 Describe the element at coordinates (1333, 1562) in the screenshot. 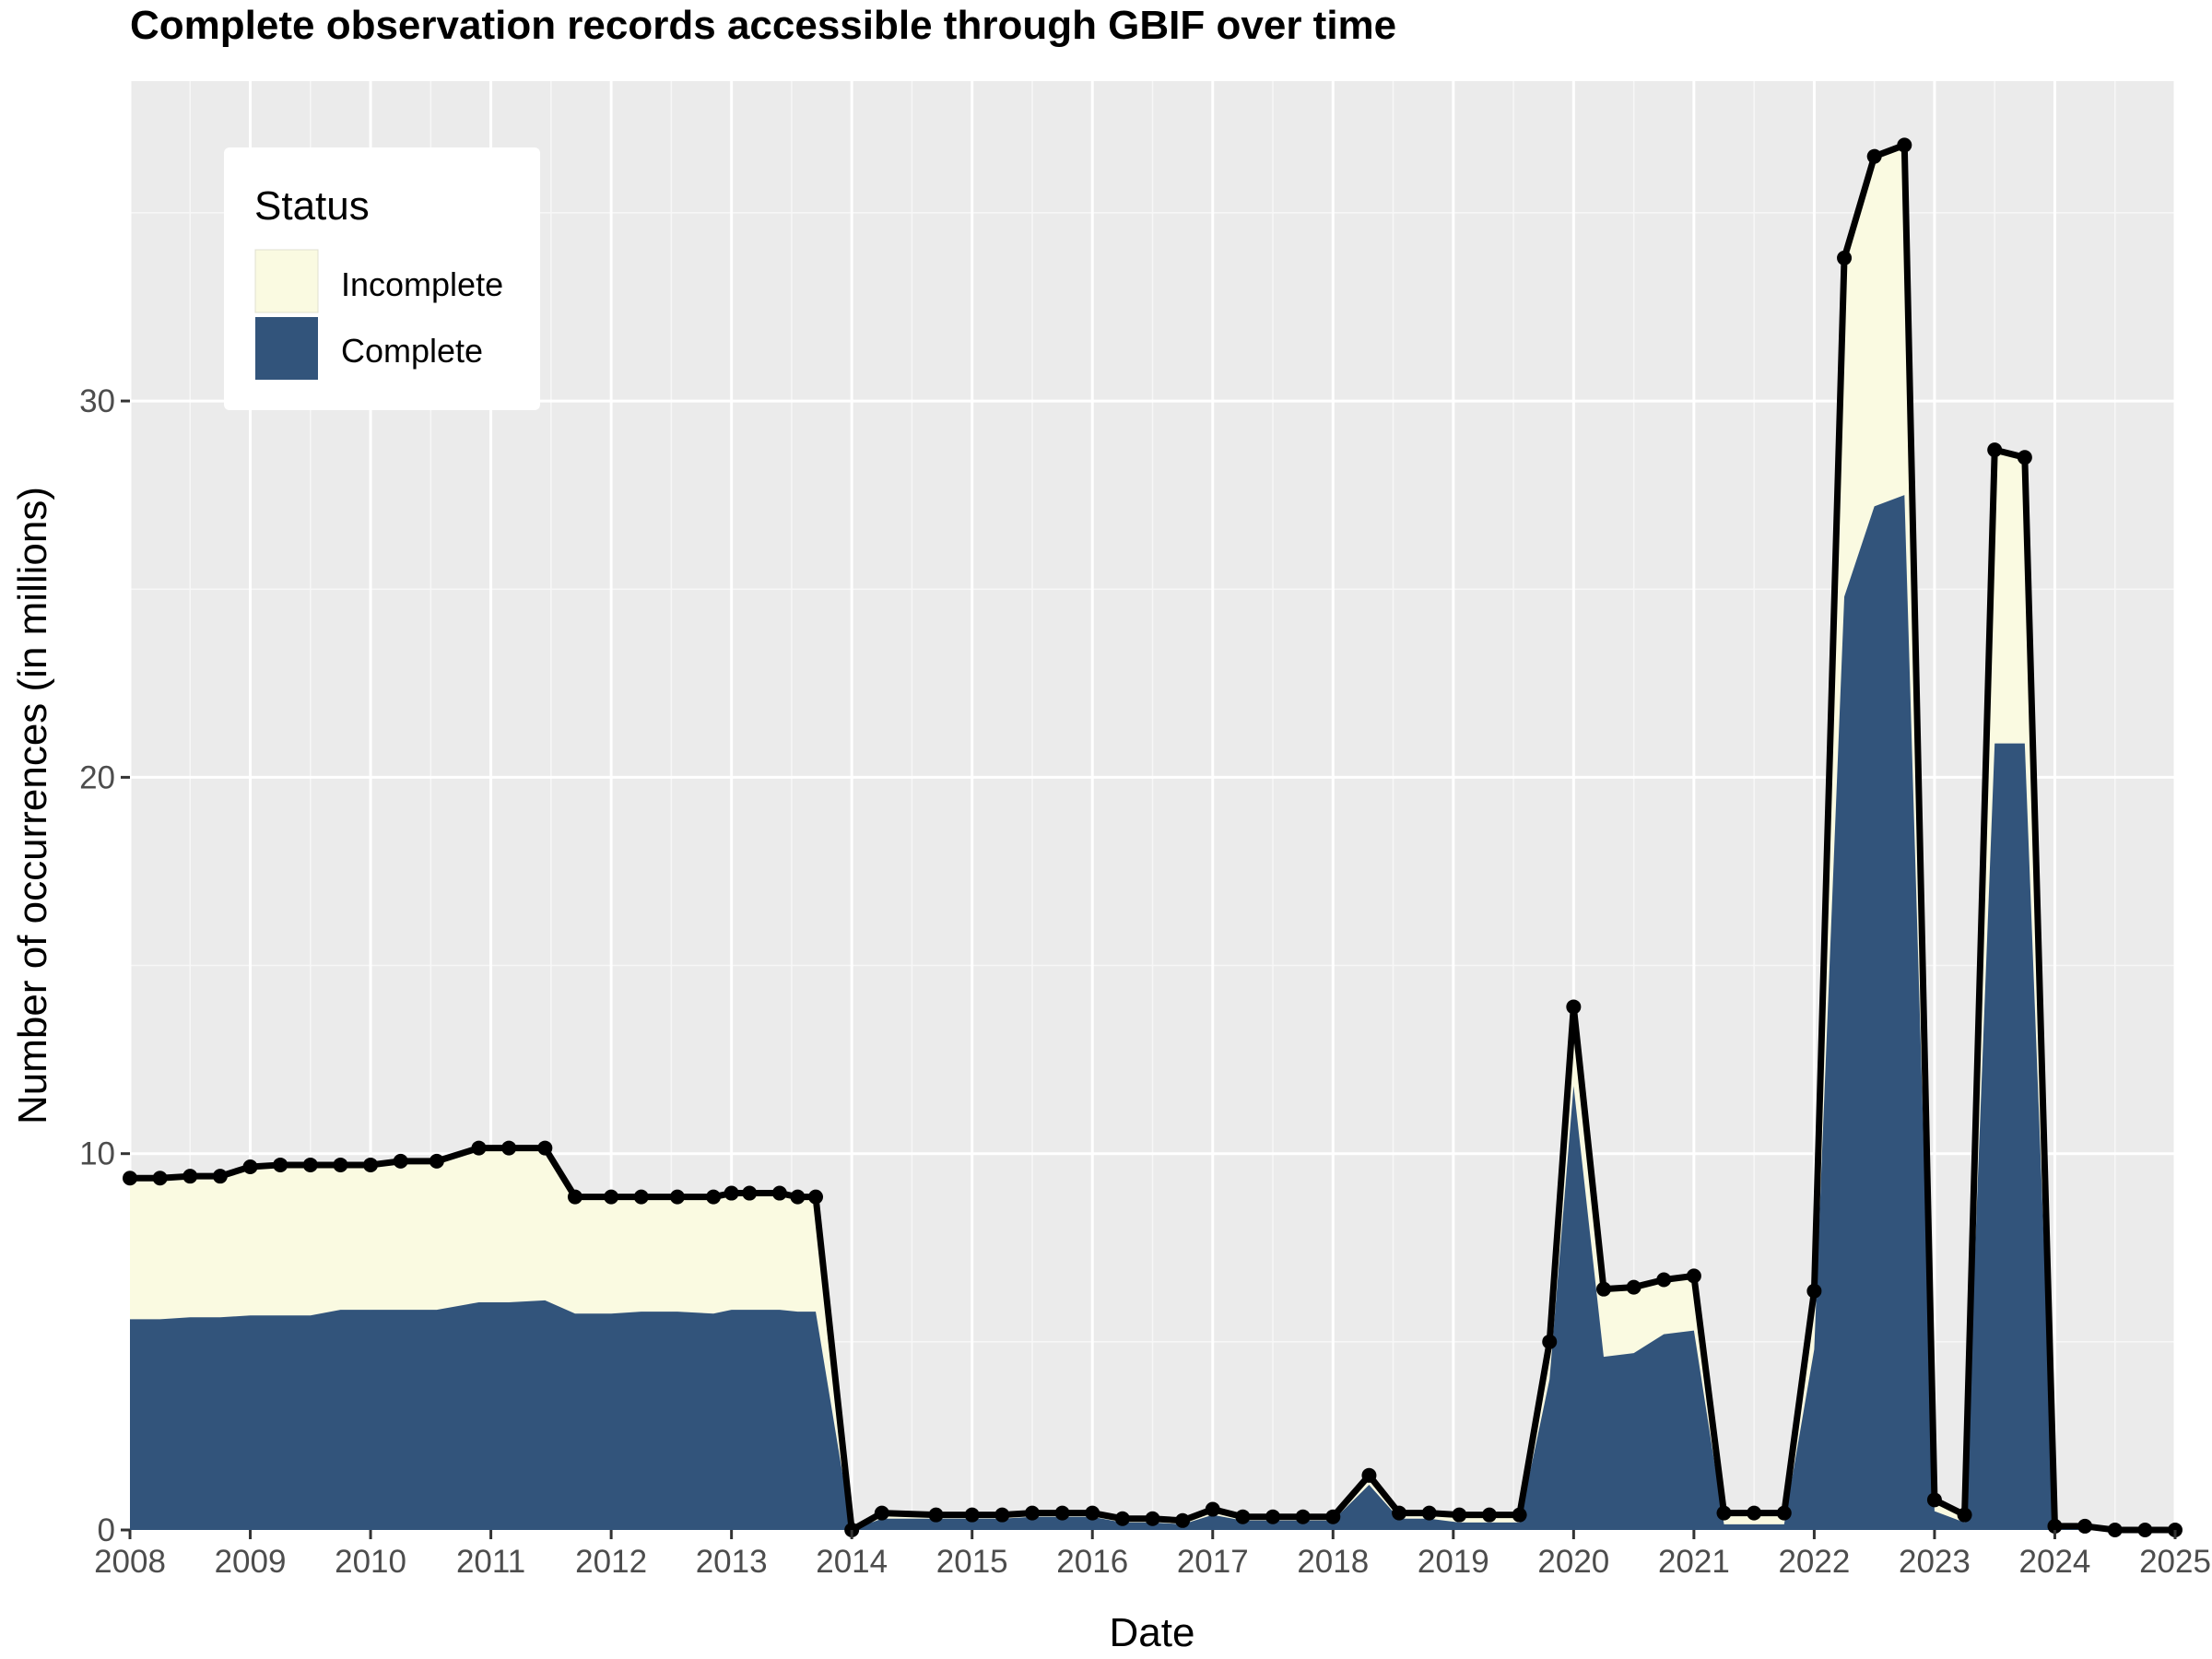

I see `x-tick-label: 2018` at that location.